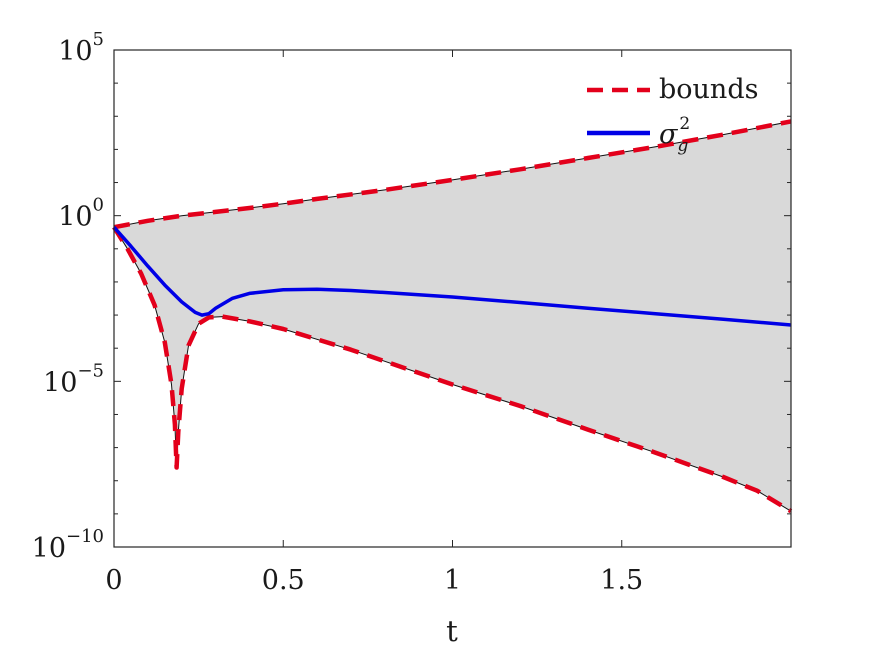 The height and width of the screenshot is (661, 875). Describe the element at coordinates (452, 580) in the screenshot. I see `x-tick-label: 1` at that location.